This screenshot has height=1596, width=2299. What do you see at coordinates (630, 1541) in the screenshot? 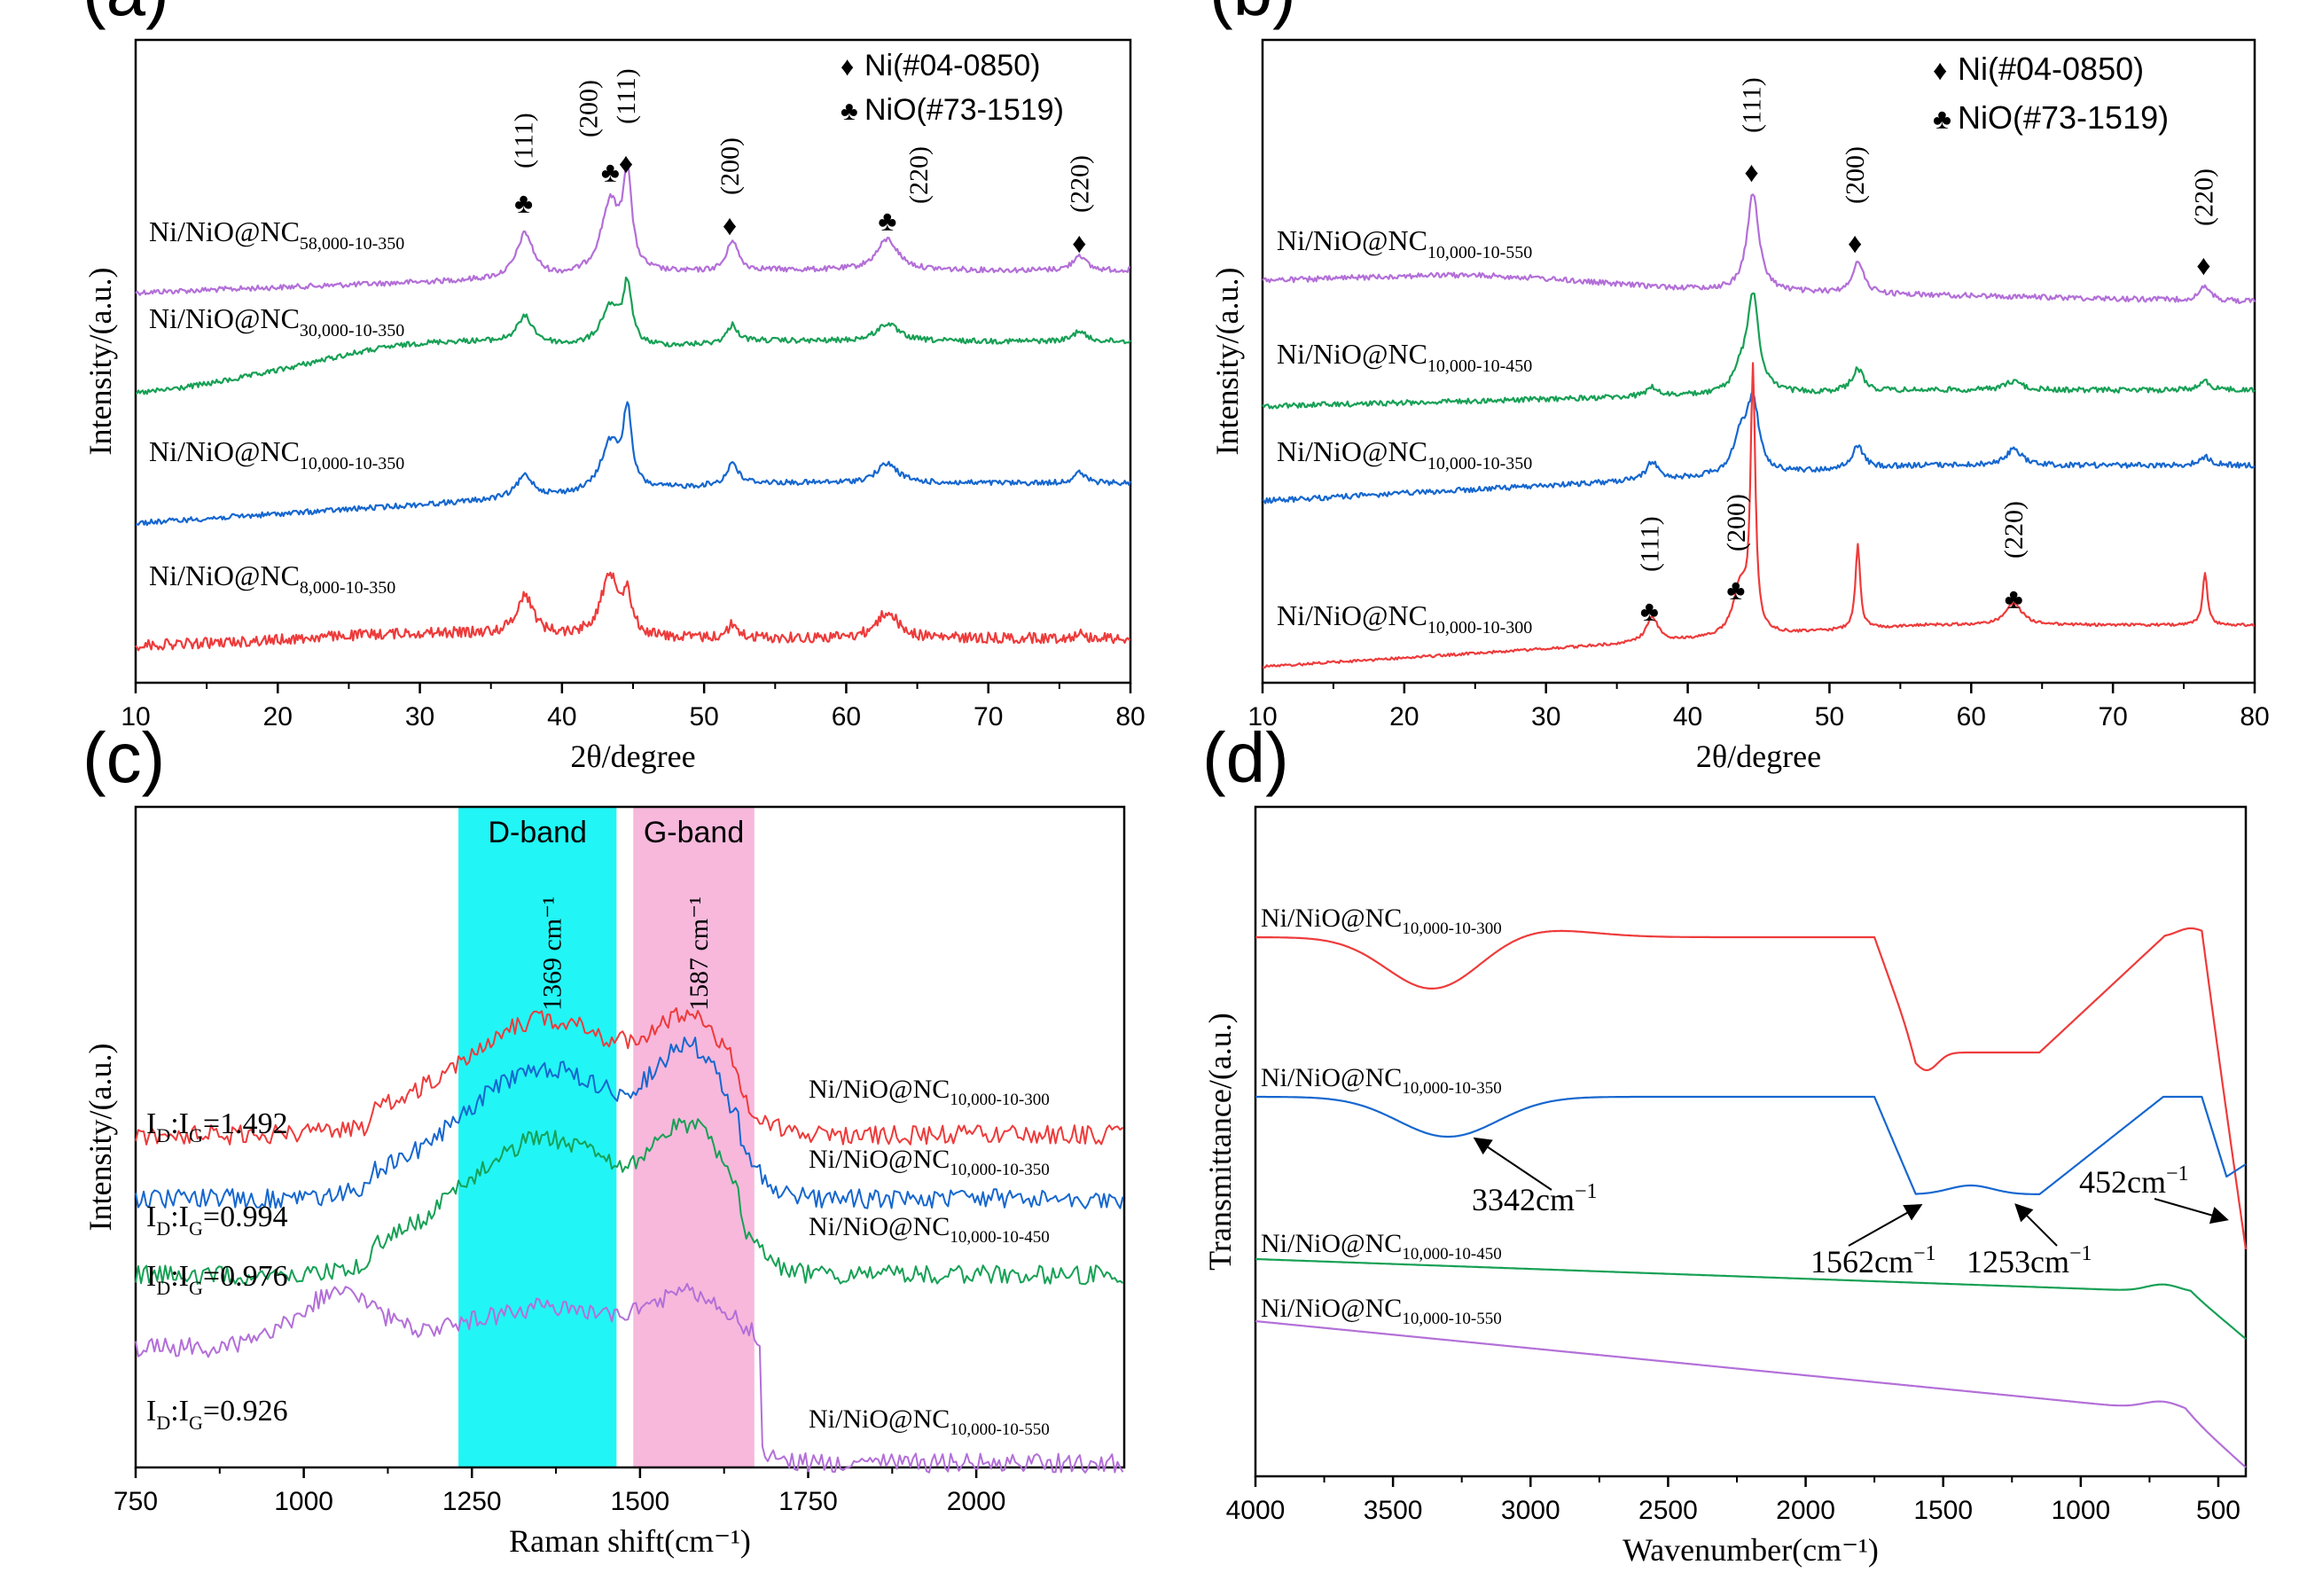
I see `x-axis-label: Raman shift(cm⁻¹)` at bounding box center [630, 1541].